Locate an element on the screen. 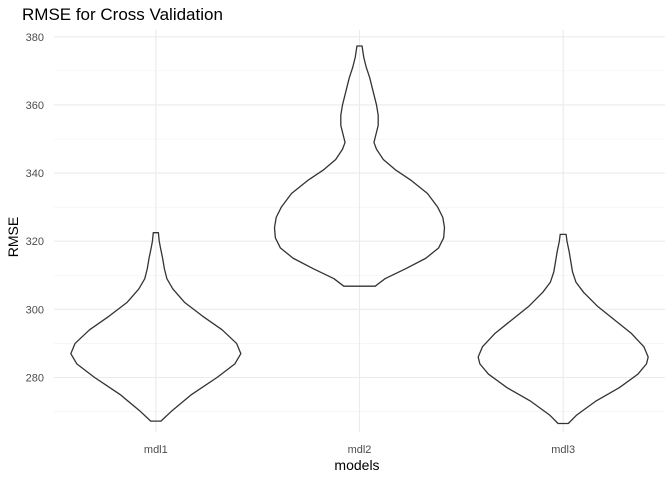 This screenshot has height=480, width=672. y-axis-title: RMSE is located at coordinates (13, 237).